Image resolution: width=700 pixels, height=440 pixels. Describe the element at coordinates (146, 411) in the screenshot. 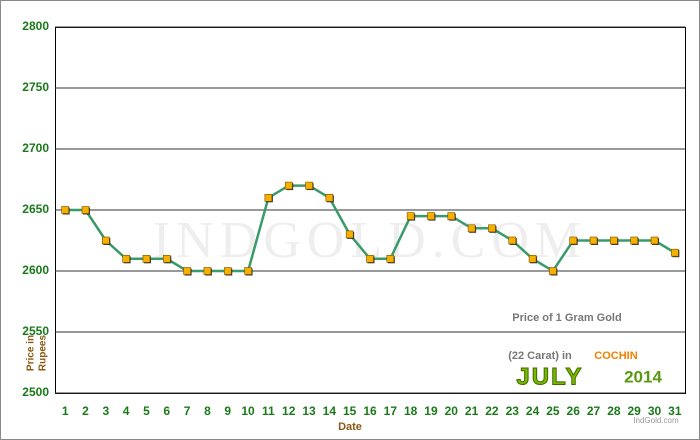

I see `x-tick-label: 5` at that location.